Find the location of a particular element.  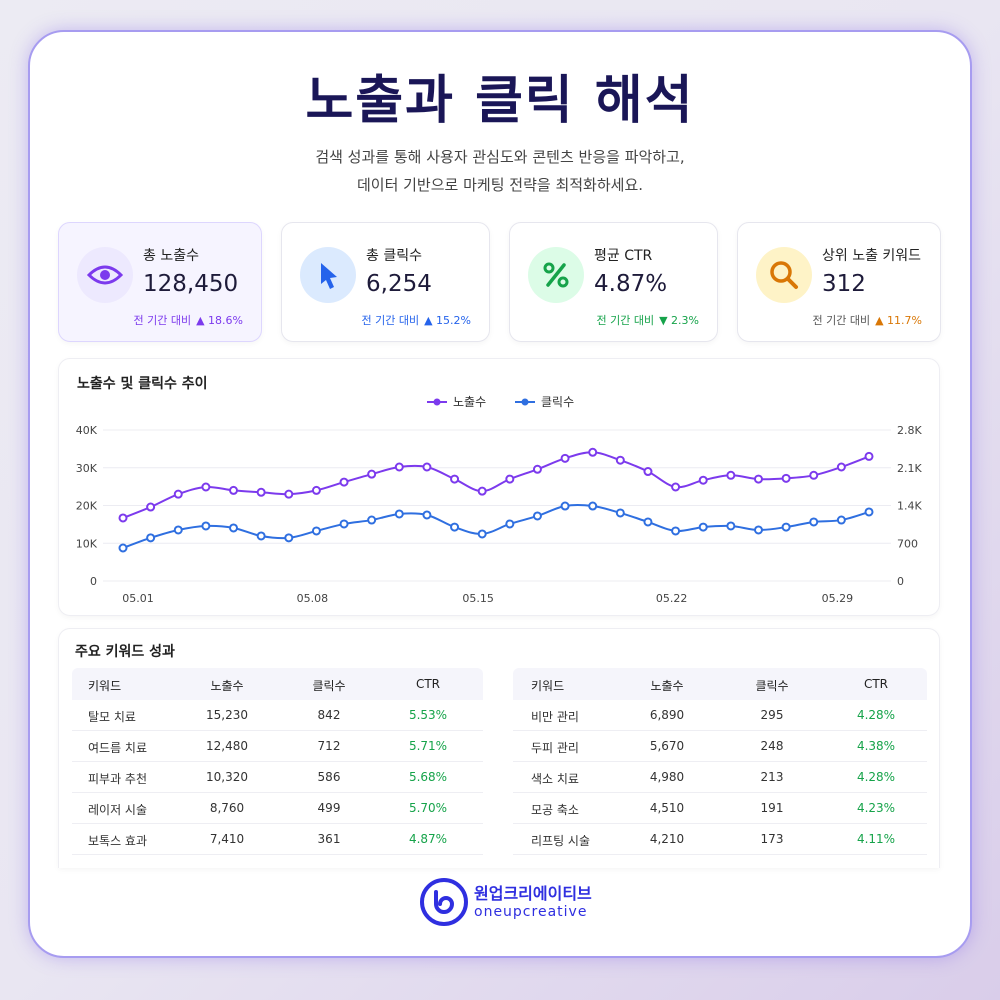

pupil is located at coordinates (105, 275).